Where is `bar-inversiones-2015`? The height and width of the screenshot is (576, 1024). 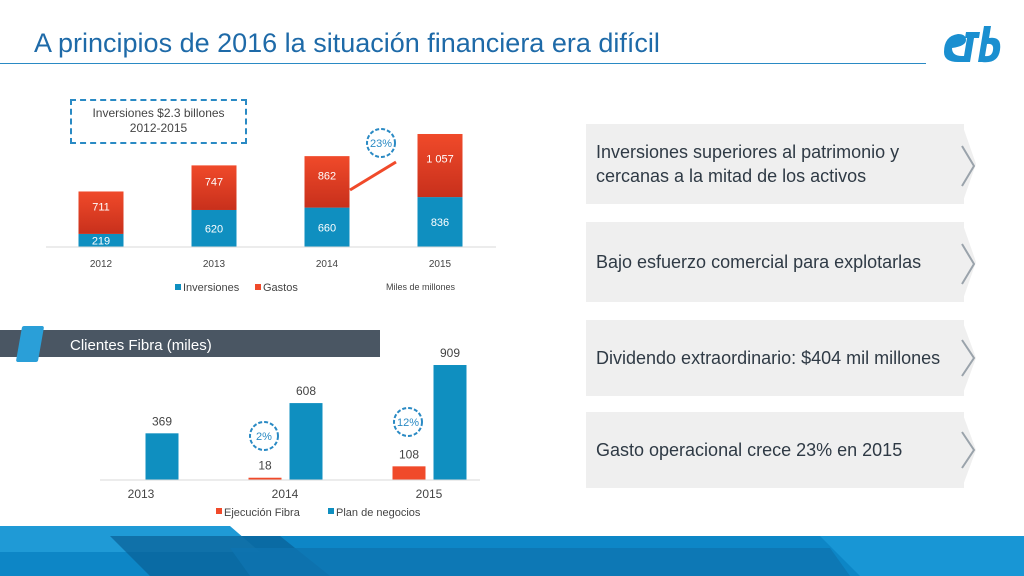
bar-inversiones-2015 is located at coordinates (440, 222).